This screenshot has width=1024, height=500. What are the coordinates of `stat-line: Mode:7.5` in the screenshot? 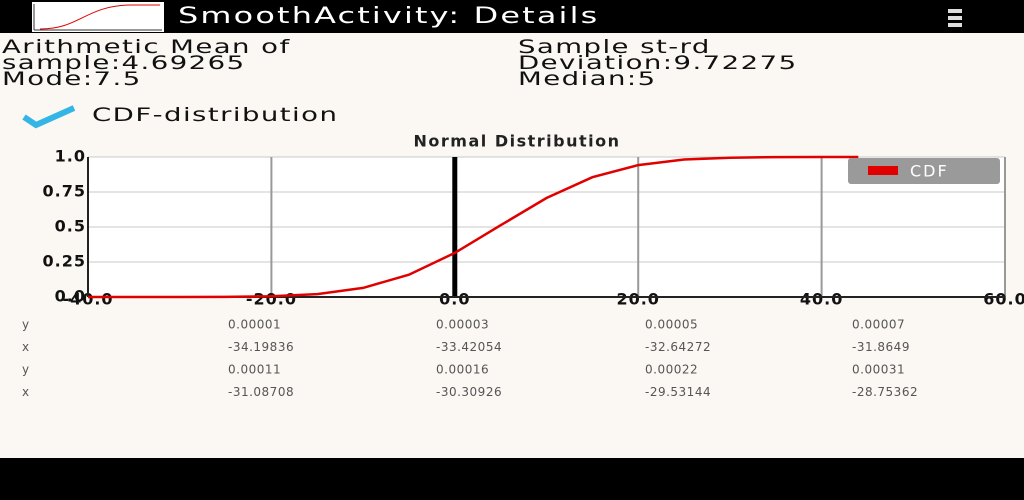 It's located at (72, 79).